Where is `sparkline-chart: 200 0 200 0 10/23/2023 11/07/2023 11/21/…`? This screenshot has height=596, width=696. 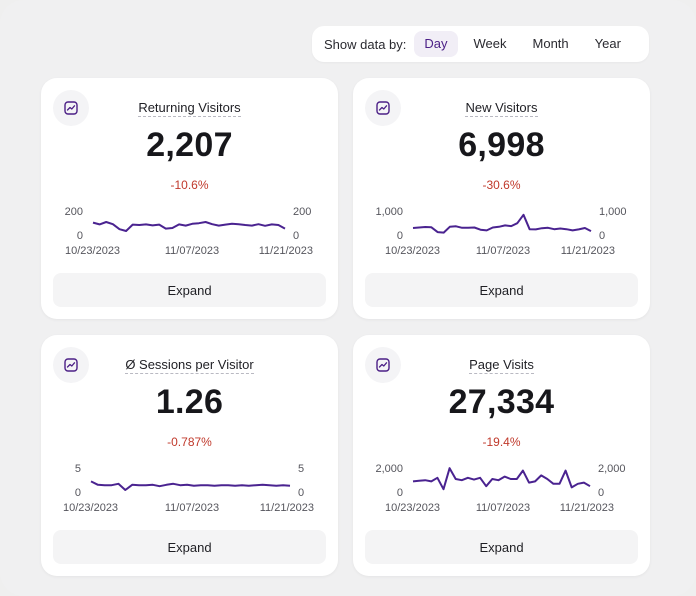 sparkline-chart: 200 0 200 0 10/23/2023 11/07/2023 11/21/… is located at coordinates (189, 231).